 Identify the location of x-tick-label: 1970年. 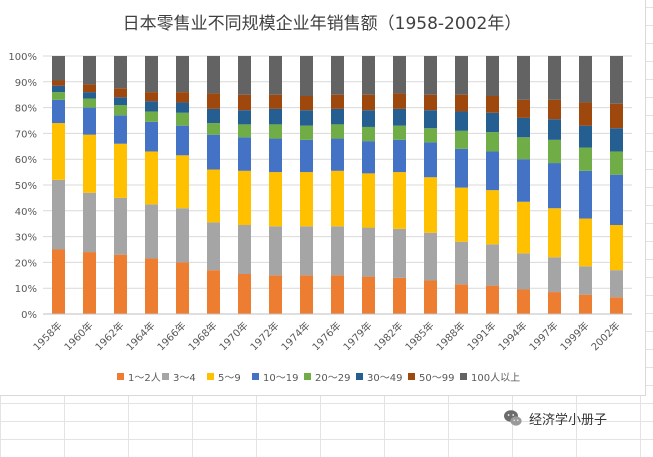
(233, 336).